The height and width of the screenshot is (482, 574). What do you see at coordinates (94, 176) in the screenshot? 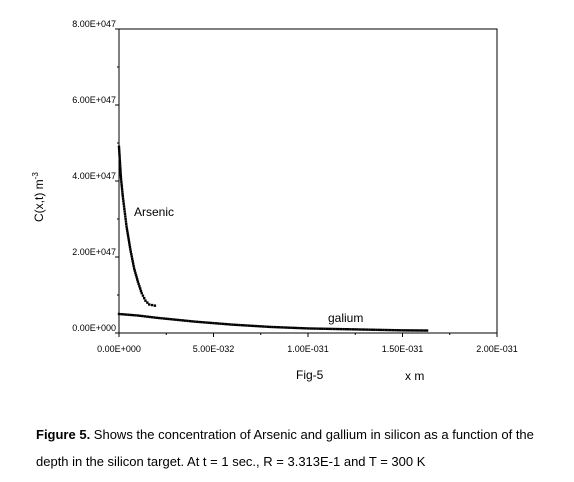
I see `y-tick-label: 4.00E+047` at bounding box center [94, 176].